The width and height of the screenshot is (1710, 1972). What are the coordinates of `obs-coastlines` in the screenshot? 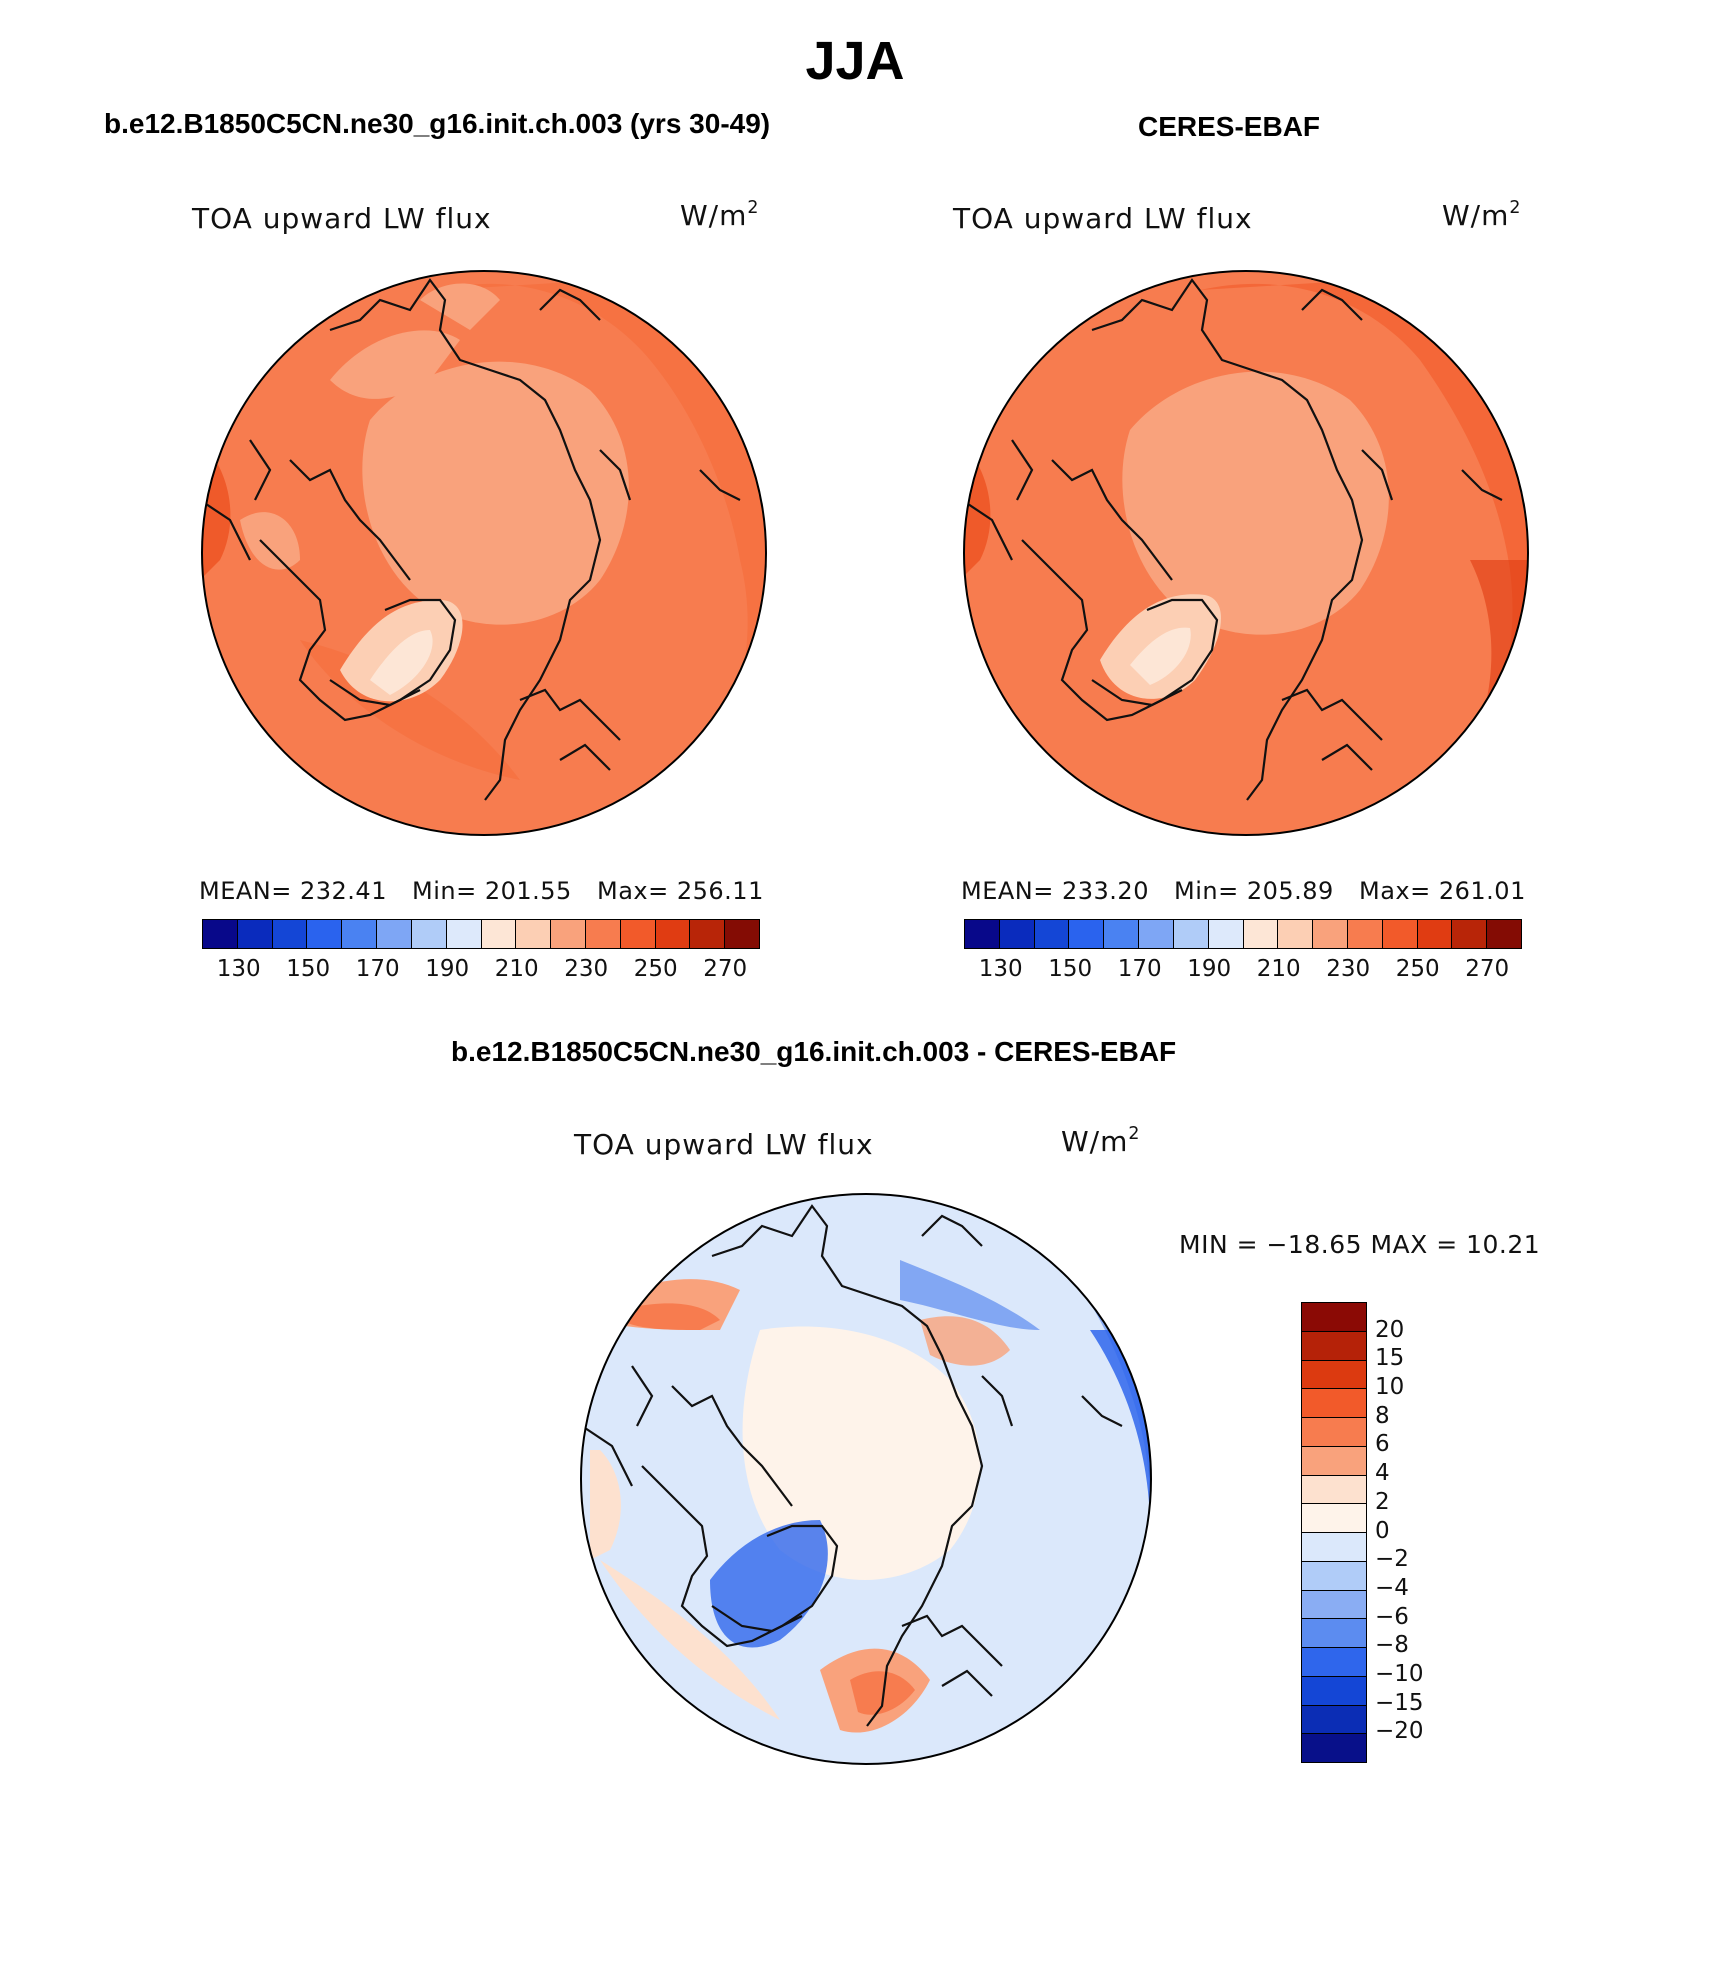 It's located at (1233, 539).